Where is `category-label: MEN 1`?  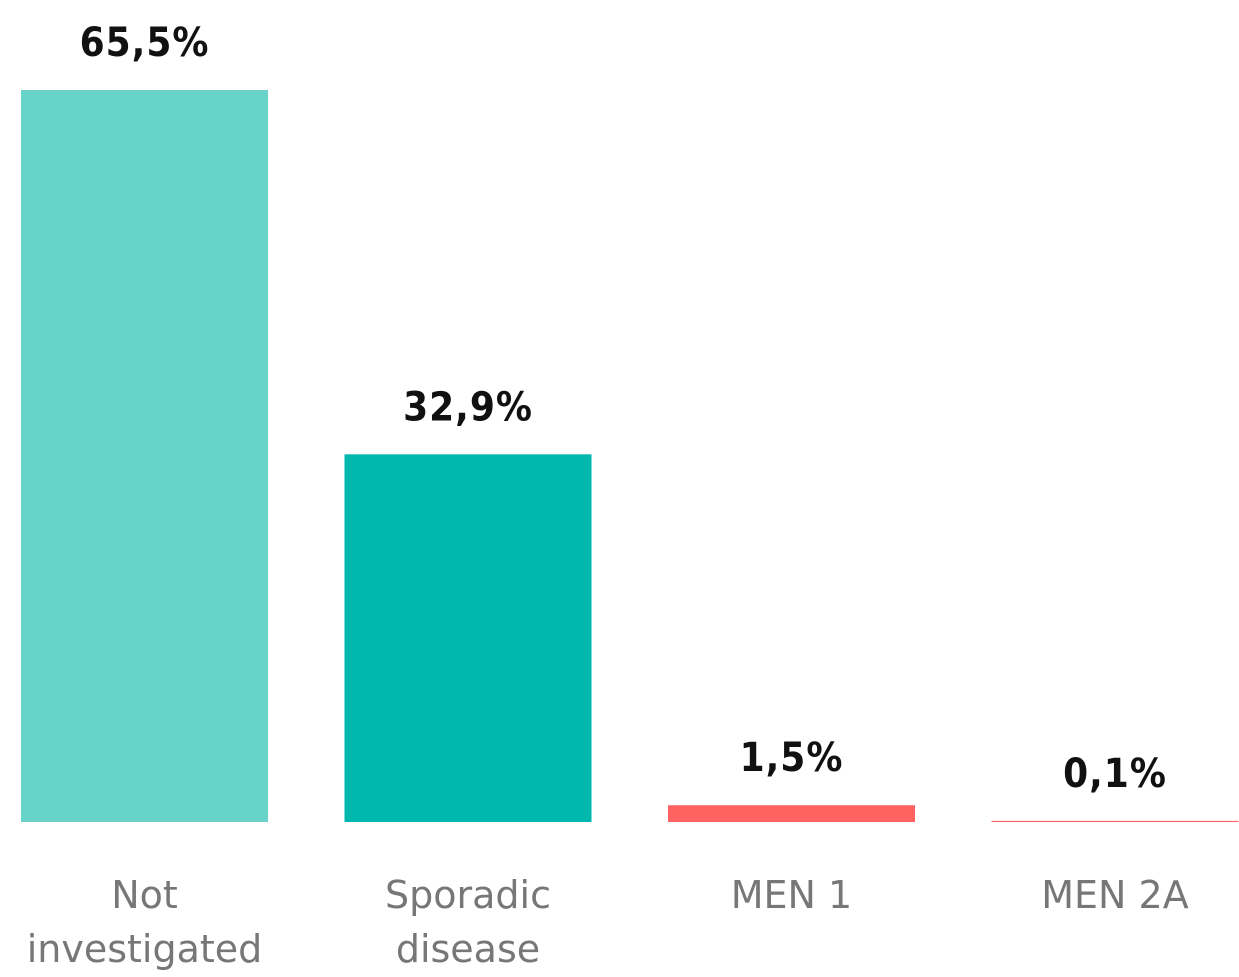 category-label: MEN 1 is located at coordinates (791, 895).